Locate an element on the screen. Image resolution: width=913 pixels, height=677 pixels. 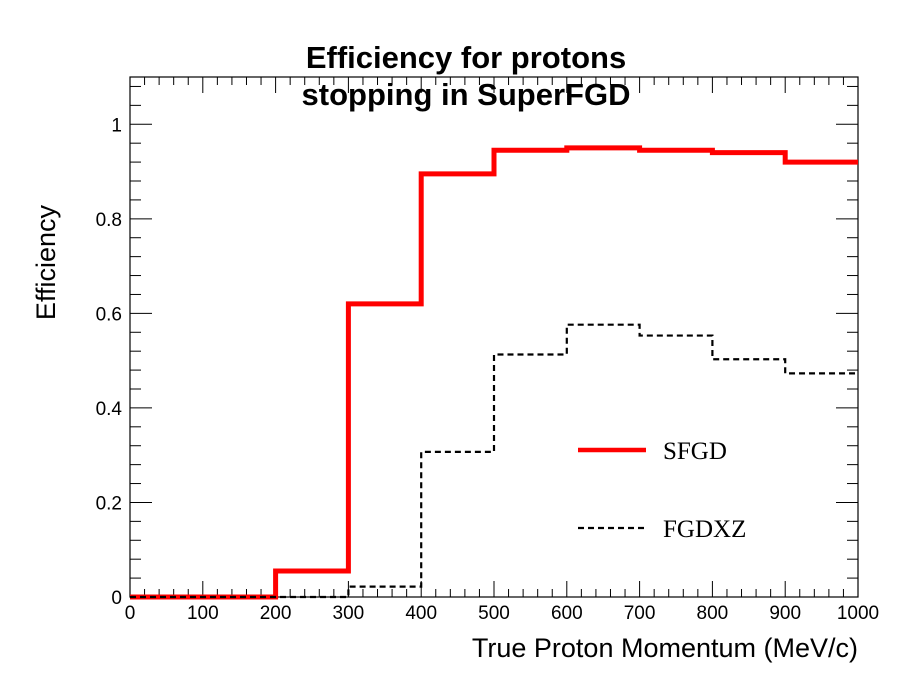
x-tick-label: 900 is located at coordinates (785, 613).